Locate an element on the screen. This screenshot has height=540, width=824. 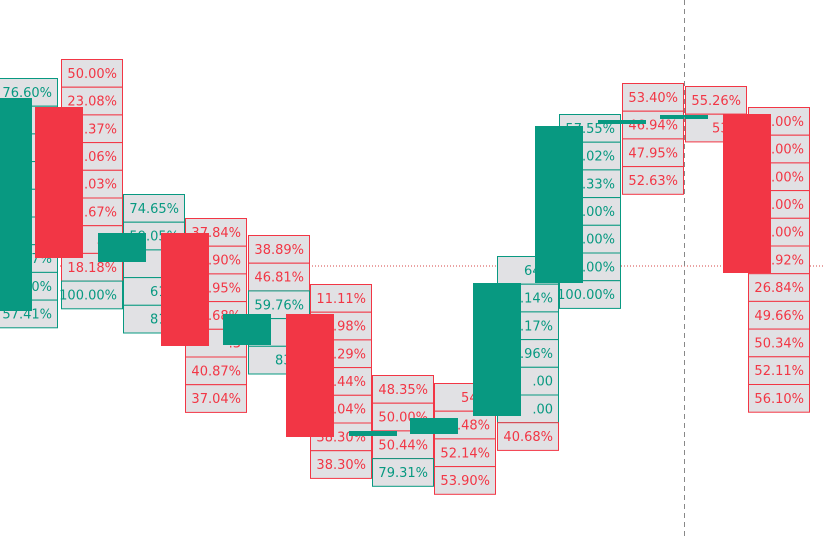
label-text: 38.89% is located at coordinates (279, 250).